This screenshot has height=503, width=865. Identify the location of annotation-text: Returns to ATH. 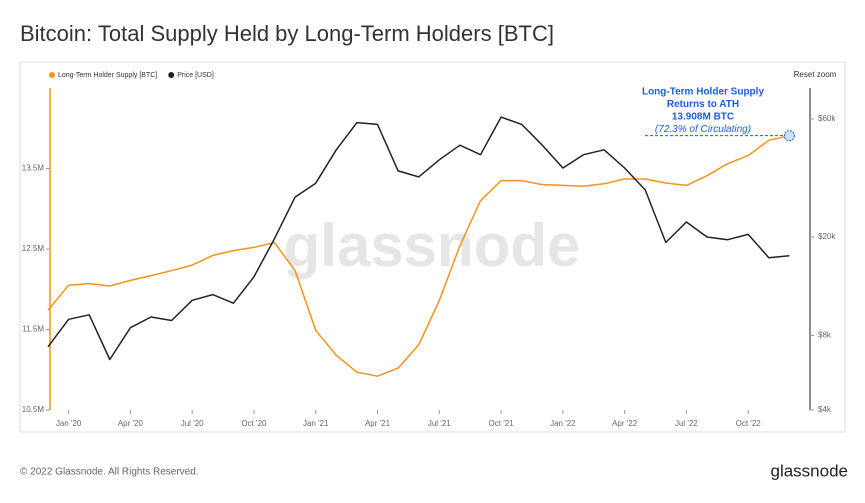
(703, 104).